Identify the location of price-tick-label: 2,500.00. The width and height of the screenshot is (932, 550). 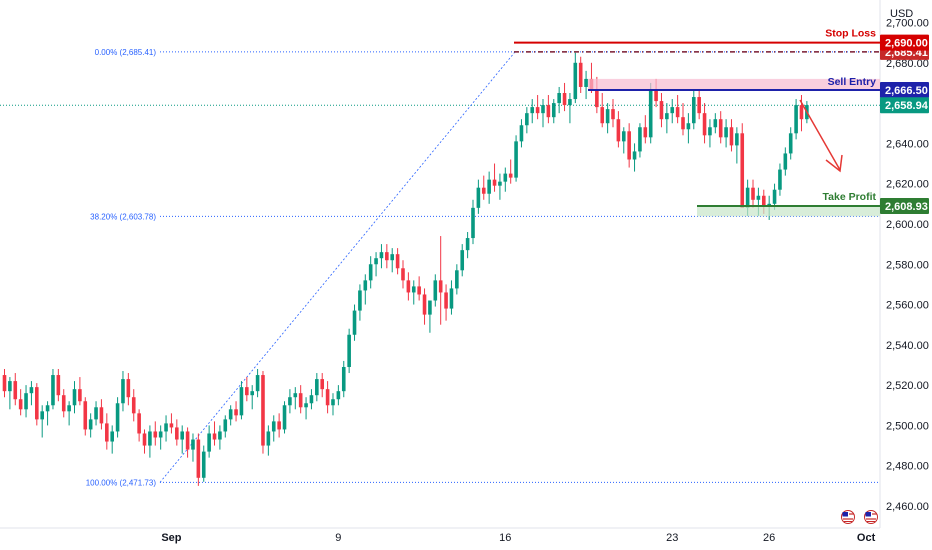
(907, 426).